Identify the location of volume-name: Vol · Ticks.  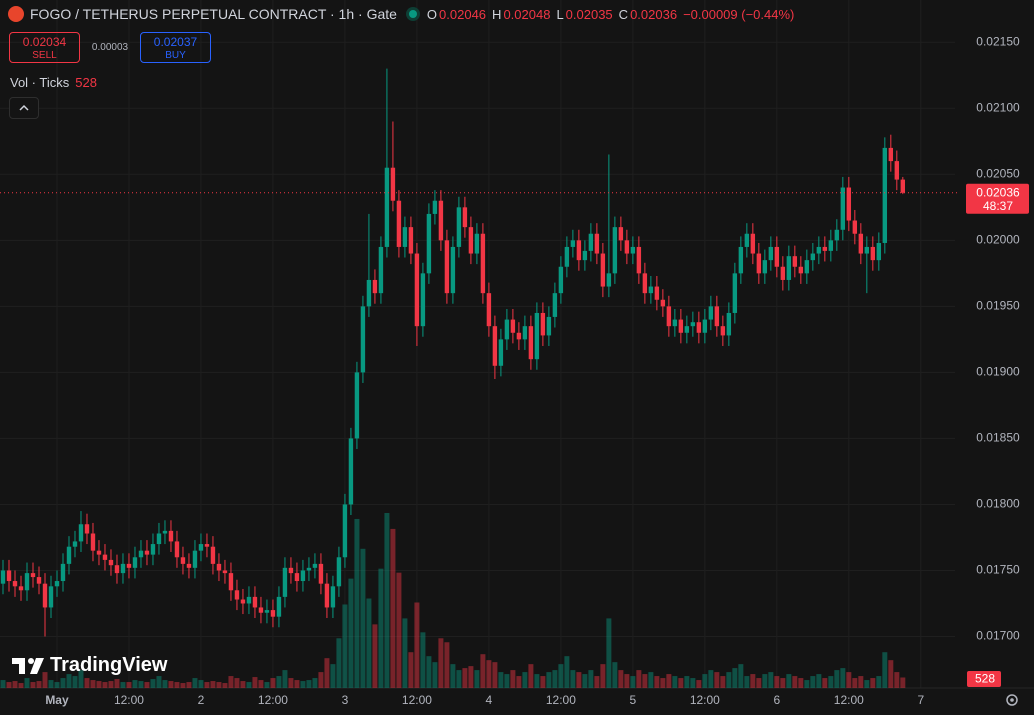
(40, 82).